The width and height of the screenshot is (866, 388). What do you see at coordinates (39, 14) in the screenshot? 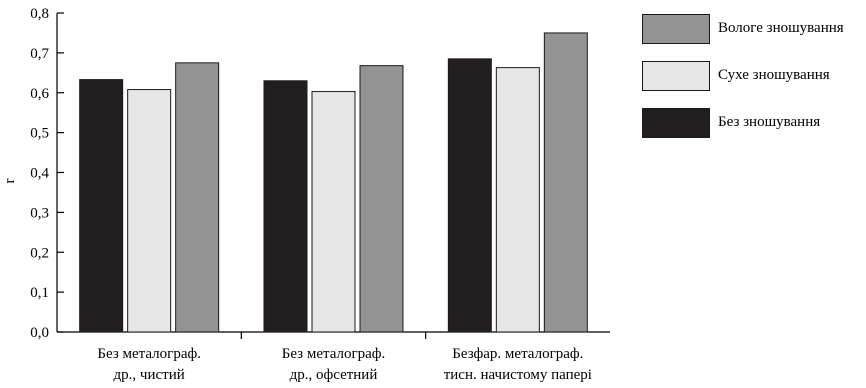
I see `y-tick-label: 0,8` at bounding box center [39, 14].